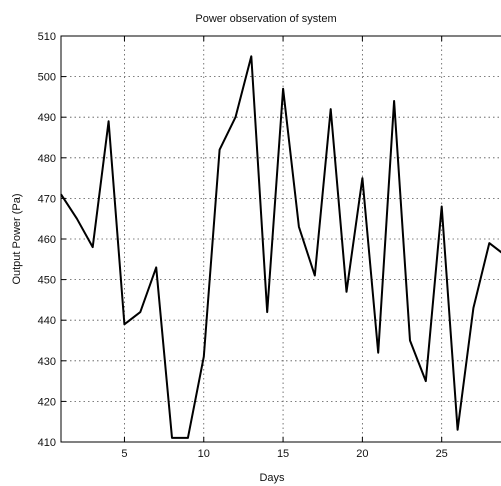 Image resolution: width=501 pixels, height=486 pixels. I want to click on x-tick-label: 10, so click(204, 454).